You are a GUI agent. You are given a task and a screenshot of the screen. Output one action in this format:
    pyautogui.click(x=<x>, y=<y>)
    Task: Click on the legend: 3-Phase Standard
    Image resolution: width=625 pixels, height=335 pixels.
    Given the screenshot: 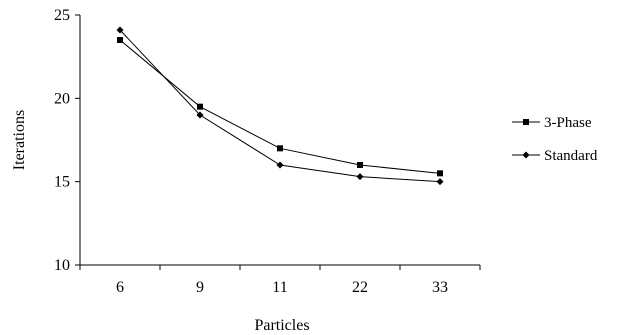 What is the action you would take?
    pyautogui.click(x=555, y=139)
    